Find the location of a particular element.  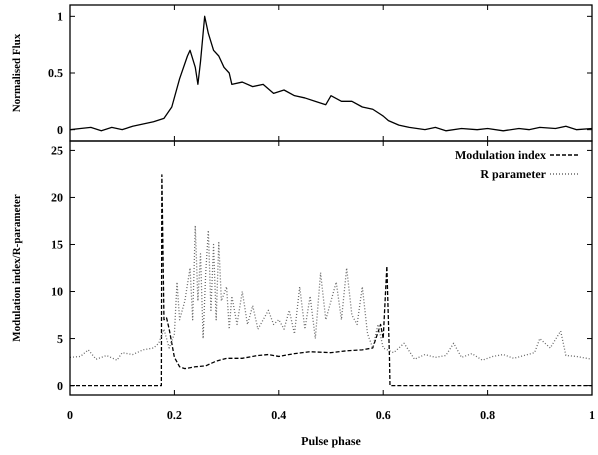

x-tick-label: 0 is located at coordinates (70, 415).